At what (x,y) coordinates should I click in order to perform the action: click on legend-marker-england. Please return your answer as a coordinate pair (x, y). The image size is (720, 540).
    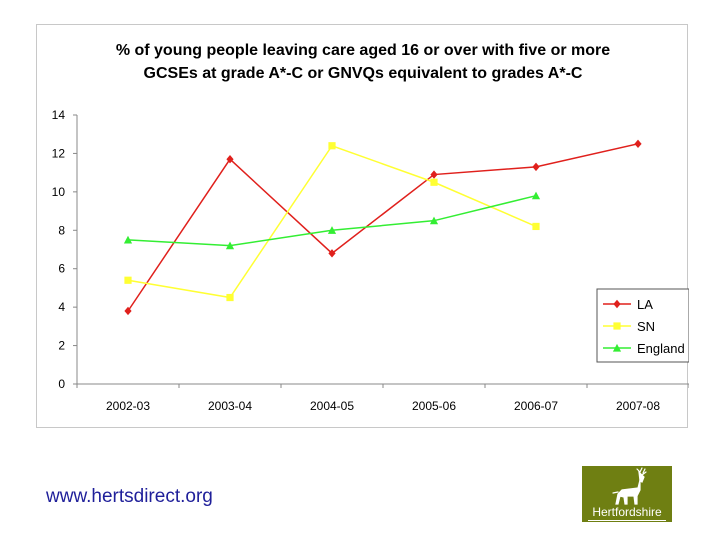
    Looking at the image, I should click on (617, 347).